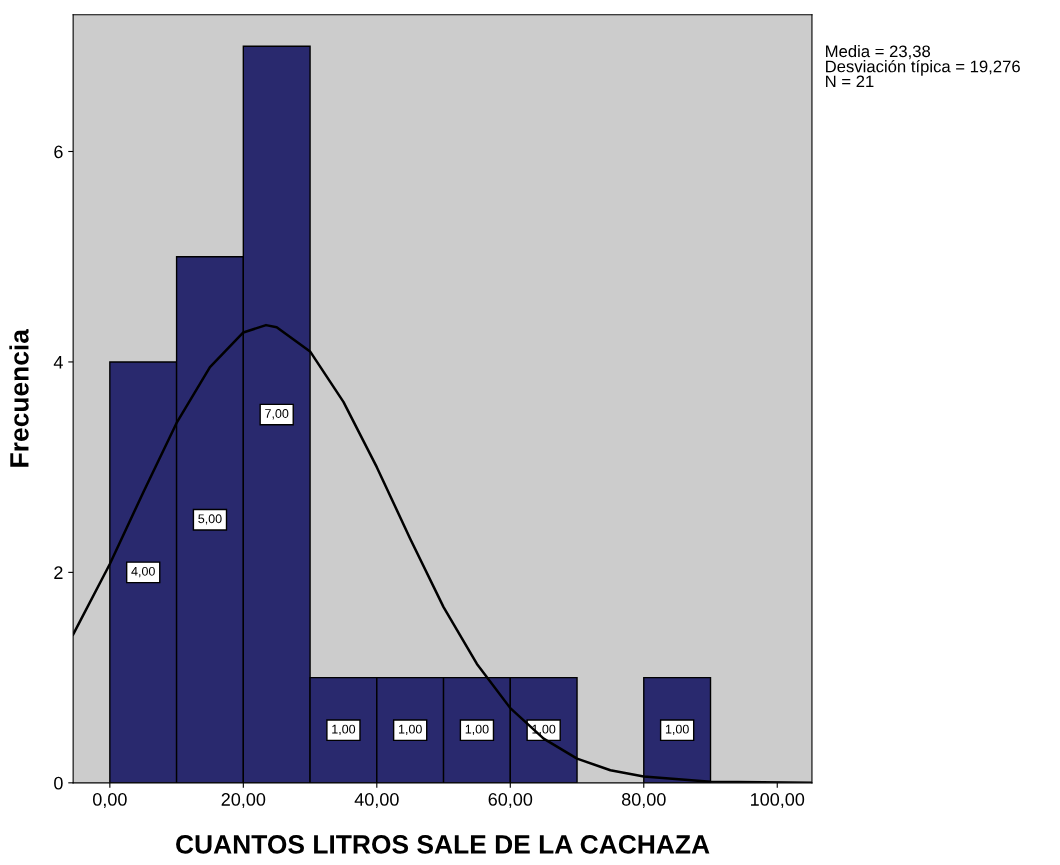 Image resolution: width=1060 pixels, height=865 pixels. I want to click on y-tick-label: 6, so click(58, 152).